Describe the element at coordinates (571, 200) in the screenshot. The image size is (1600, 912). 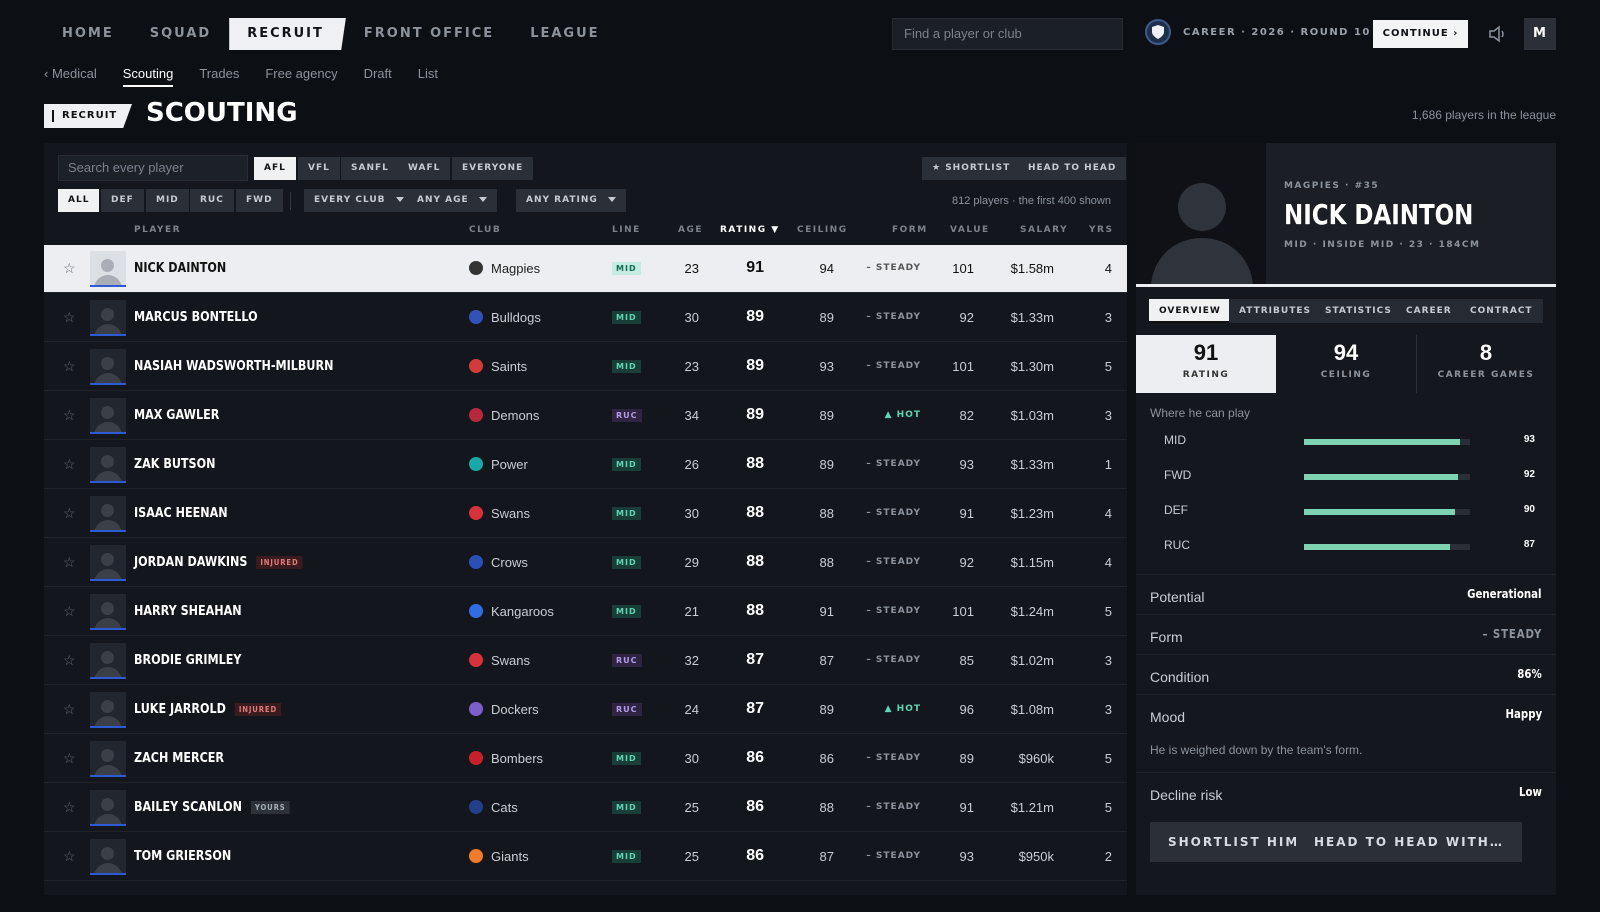
I see `rating-filter-dropdown: ANY RATING` at that location.